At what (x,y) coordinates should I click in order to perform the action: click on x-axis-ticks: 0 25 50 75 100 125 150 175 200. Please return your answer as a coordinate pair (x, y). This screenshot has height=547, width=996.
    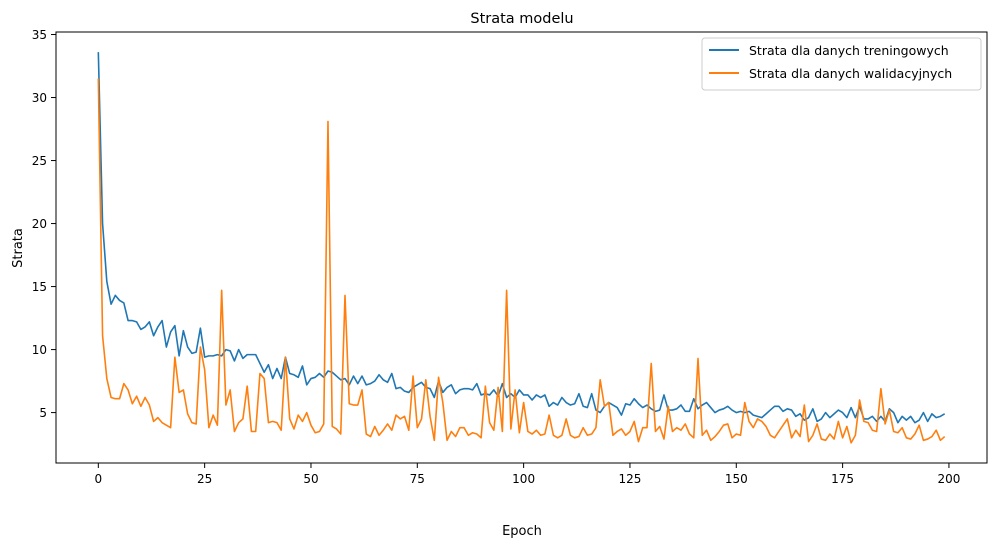
    Looking at the image, I should click on (527, 474).